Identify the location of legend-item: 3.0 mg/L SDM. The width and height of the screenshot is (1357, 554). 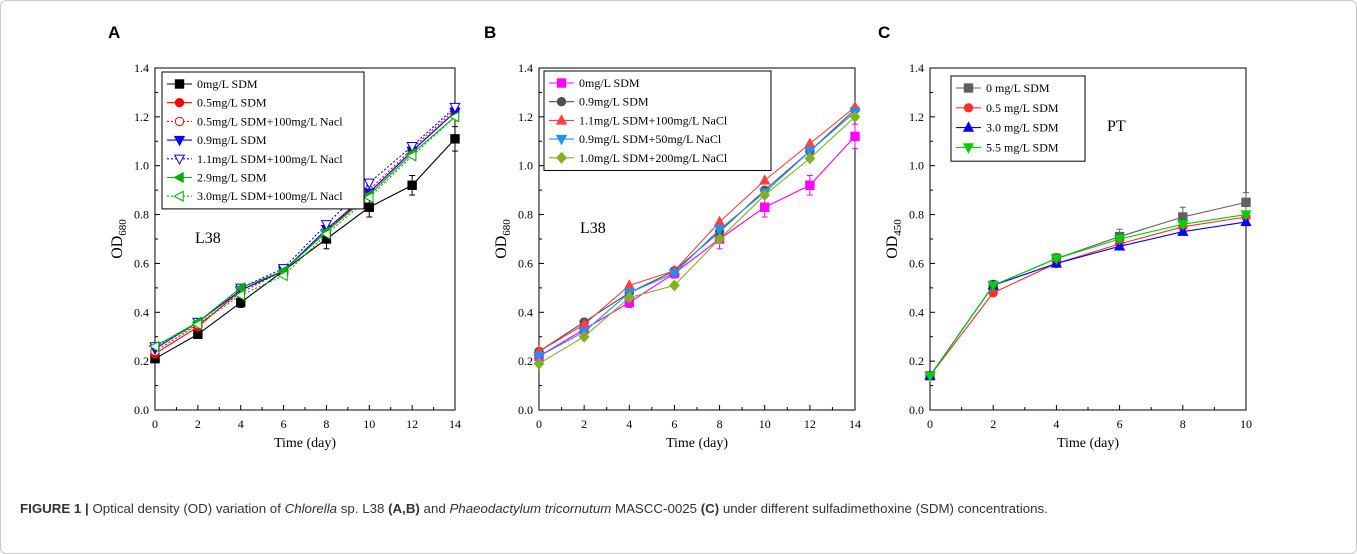
(1007, 128).